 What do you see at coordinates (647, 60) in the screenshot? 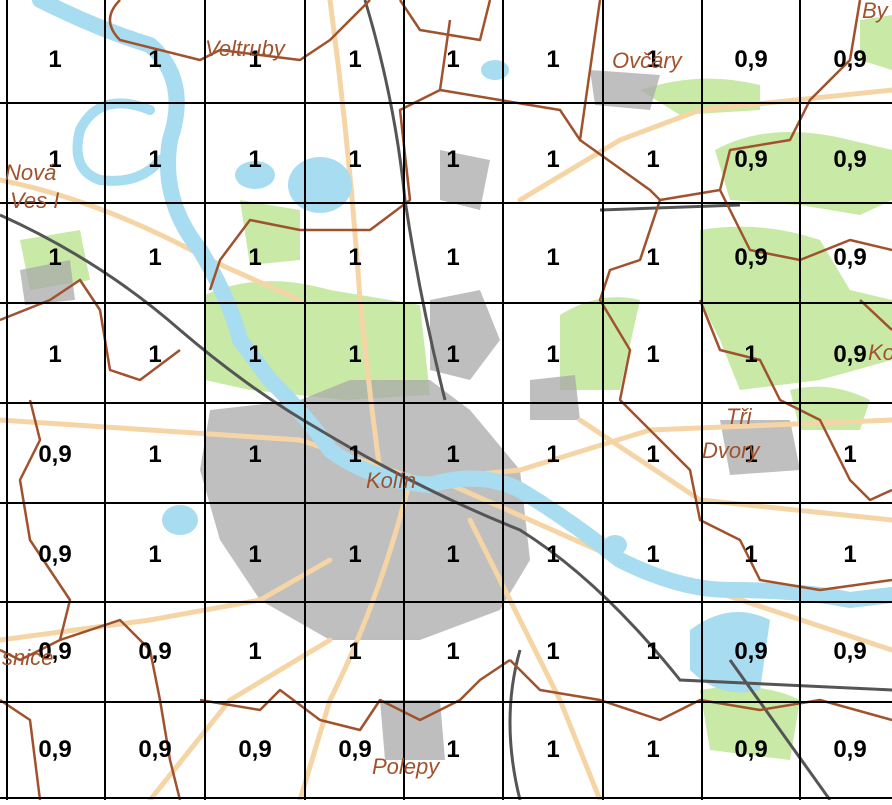
I see `place-label-ovcary: Ovčáry` at bounding box center [647, 60].